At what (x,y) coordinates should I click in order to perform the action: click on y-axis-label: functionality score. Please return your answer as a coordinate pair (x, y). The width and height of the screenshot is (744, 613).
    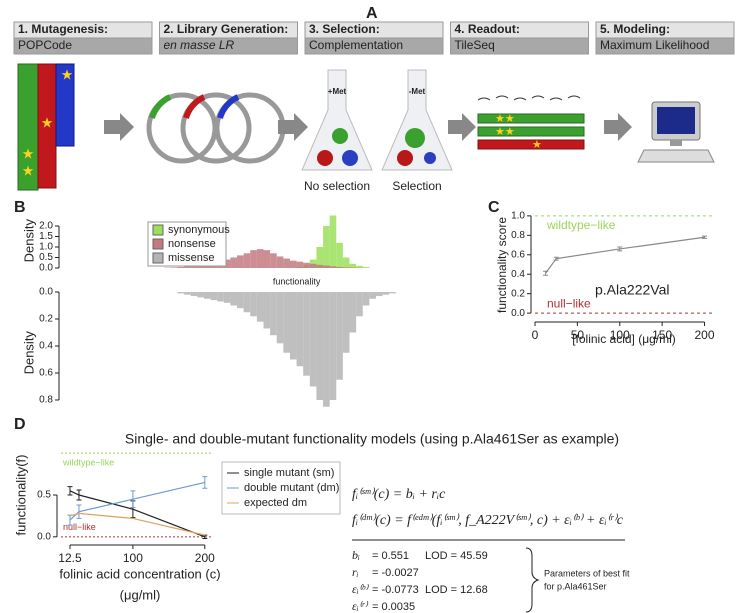
    Looking at the image, I should click on (502, 265).